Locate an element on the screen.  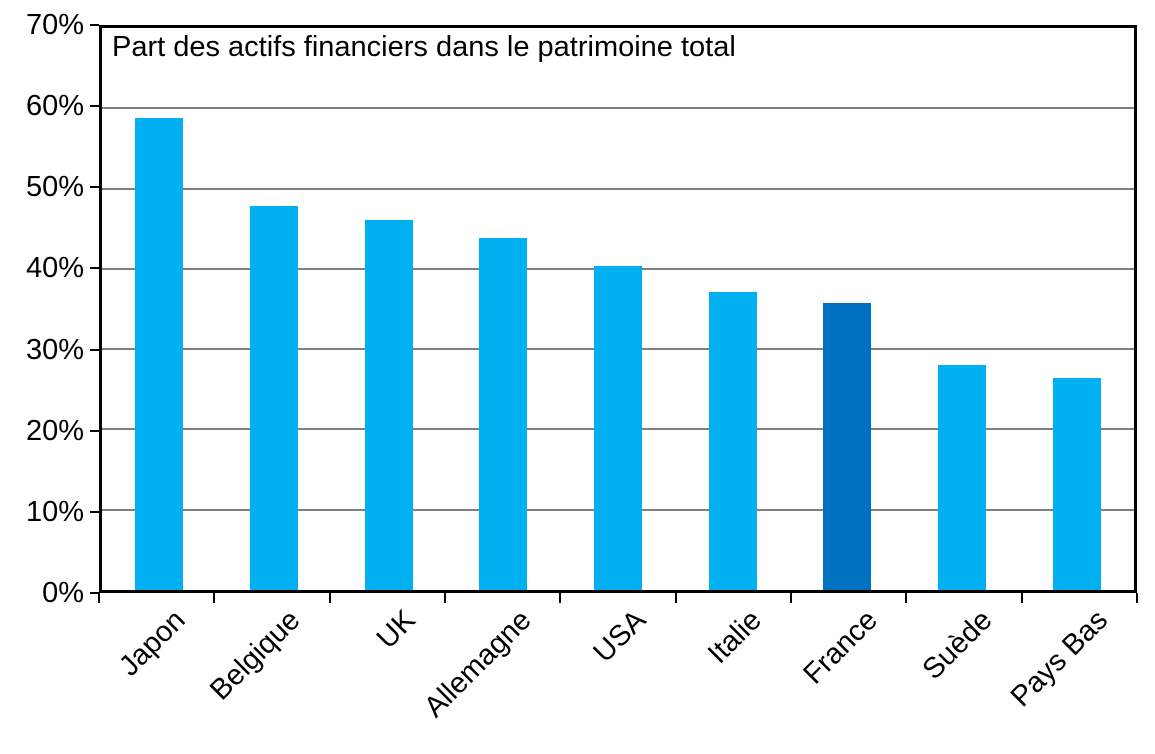
bar-suède is located at coordinates (962, 477).